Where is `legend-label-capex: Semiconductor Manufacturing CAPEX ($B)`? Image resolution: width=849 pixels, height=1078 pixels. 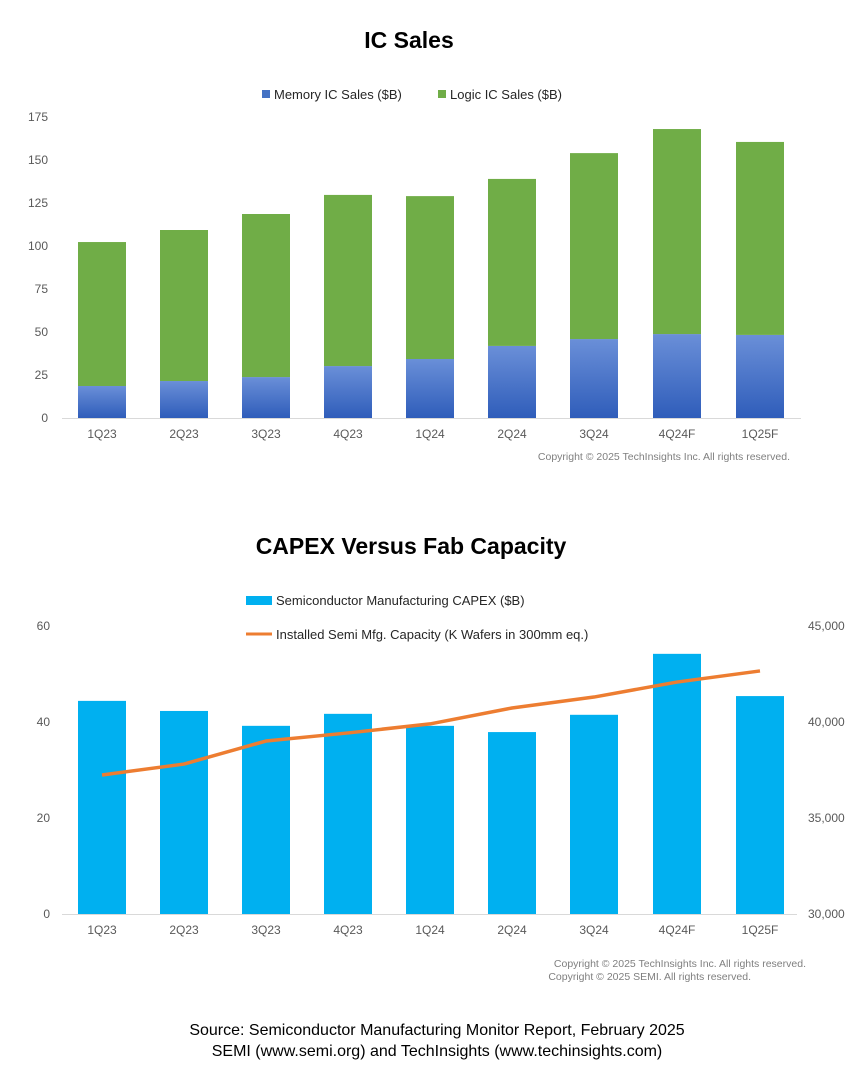
legend-label-capex: Semiconductor Manufacturing CAPEX ($B) is located at coordinates (400, 600).